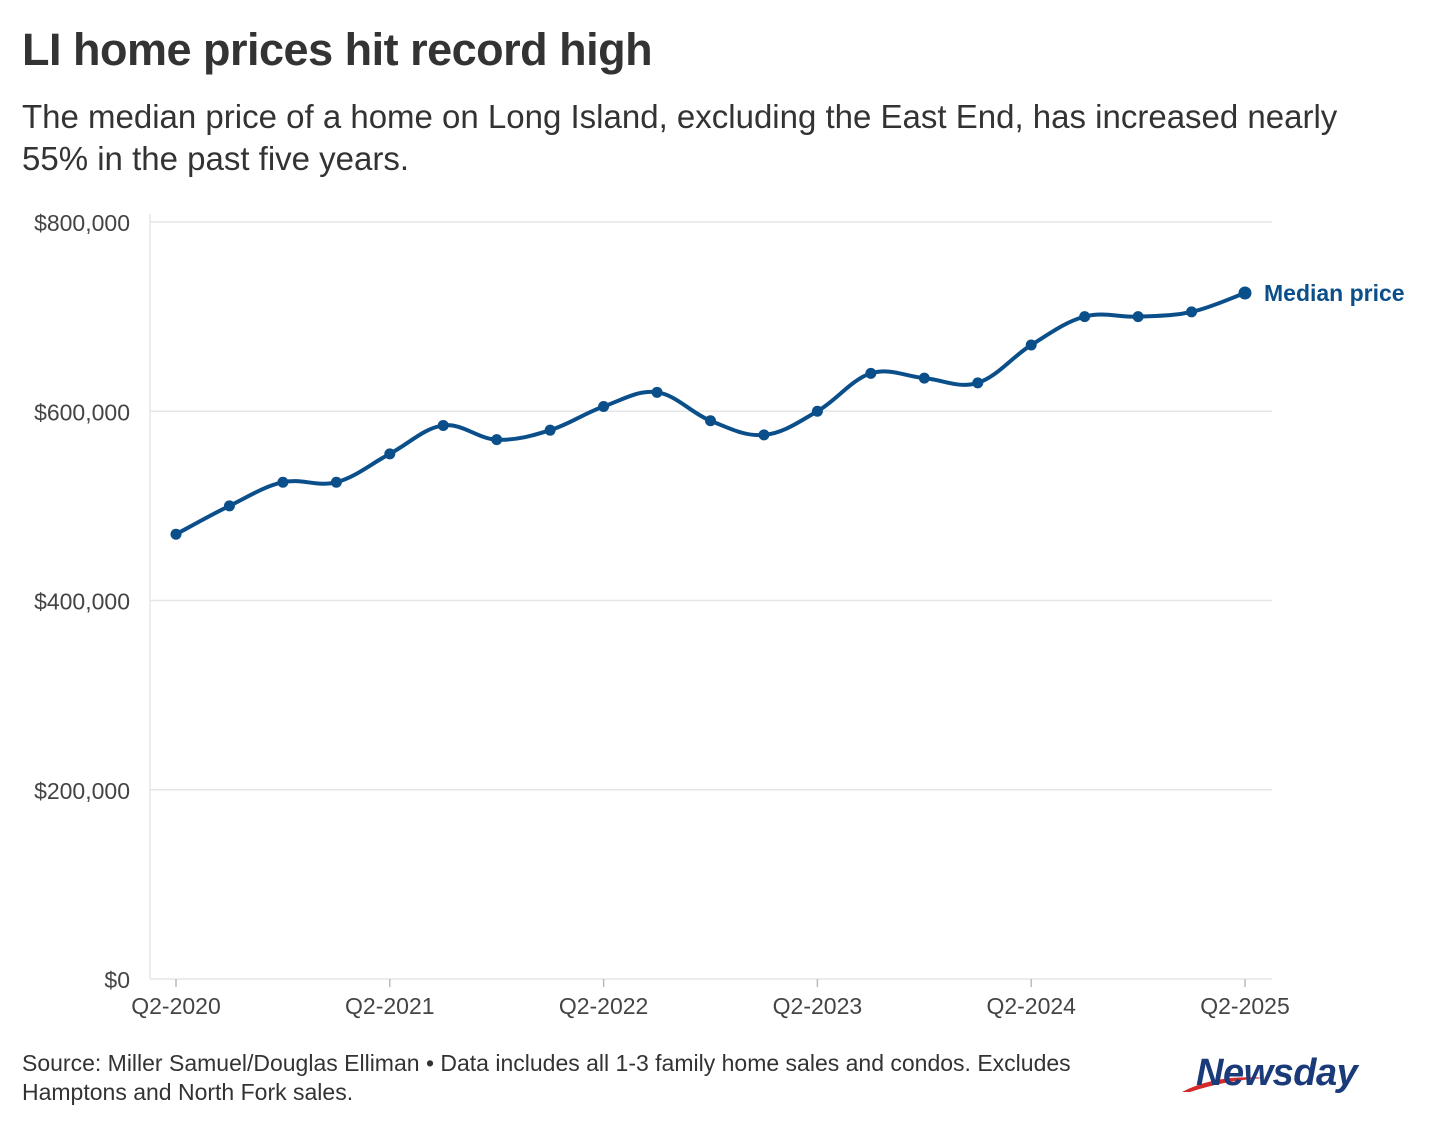 Image resolution: width=1456 pixels, height=1135 pixels. What do you see at coordinates (1031, 1006) in the screenshot?
I see `x-tick-label: Q2-2024` at bounding box center [1031, 1006].